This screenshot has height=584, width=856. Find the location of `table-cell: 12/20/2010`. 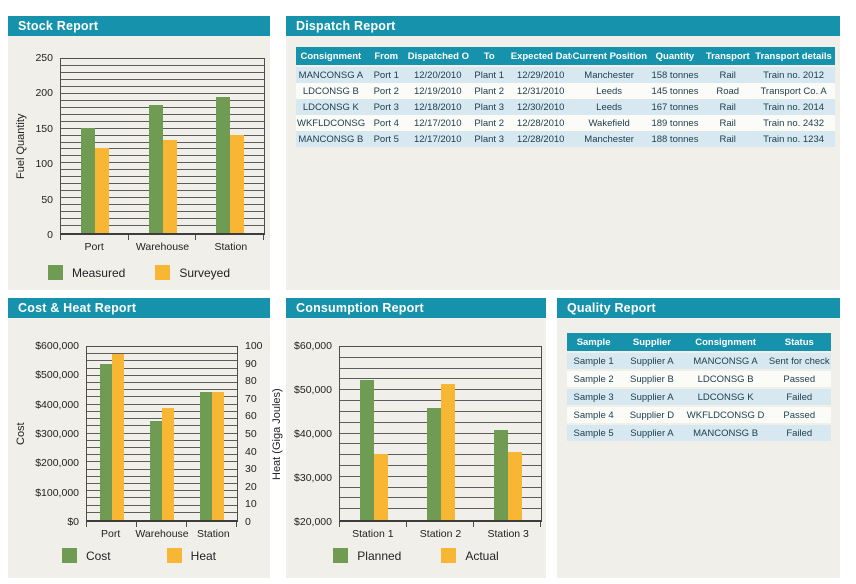

table-cell: 12/20/2010 is located at coordinates (437, 74).